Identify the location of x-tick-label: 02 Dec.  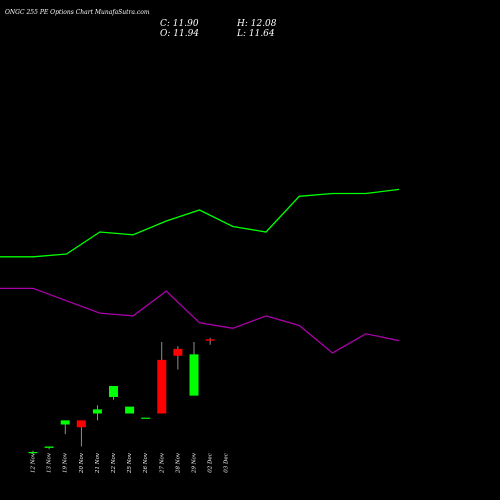
(211, 463).